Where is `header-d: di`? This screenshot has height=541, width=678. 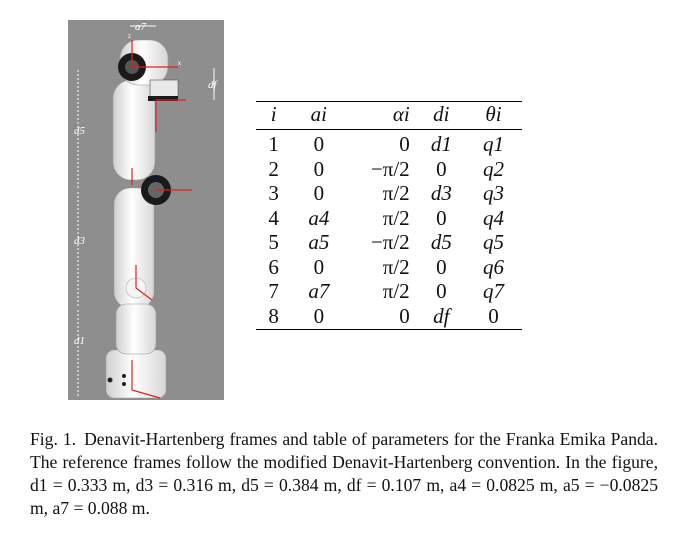
header-d: di is located at coordinates (441, 115).